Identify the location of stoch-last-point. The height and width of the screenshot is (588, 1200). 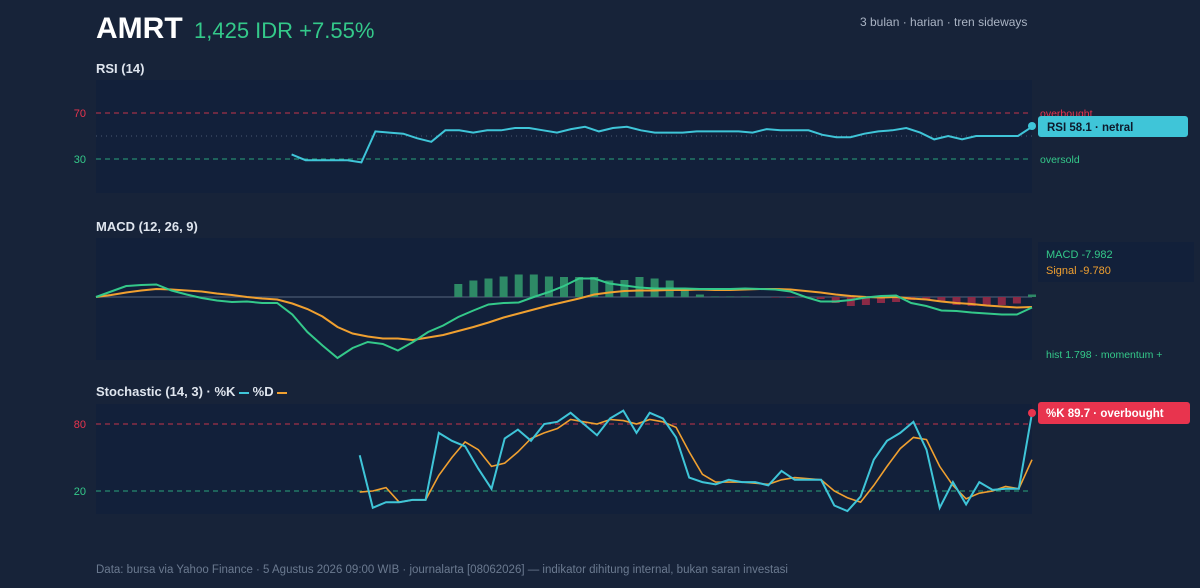
(1032, 413).